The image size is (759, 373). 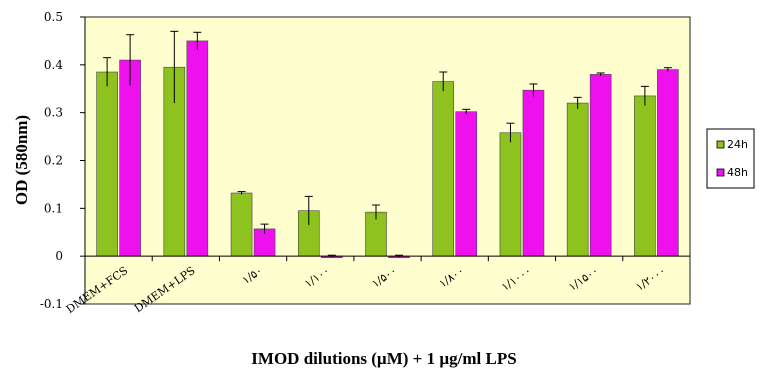 I want to click on y-tick-label: 0.5, so click(x=53, y=17).